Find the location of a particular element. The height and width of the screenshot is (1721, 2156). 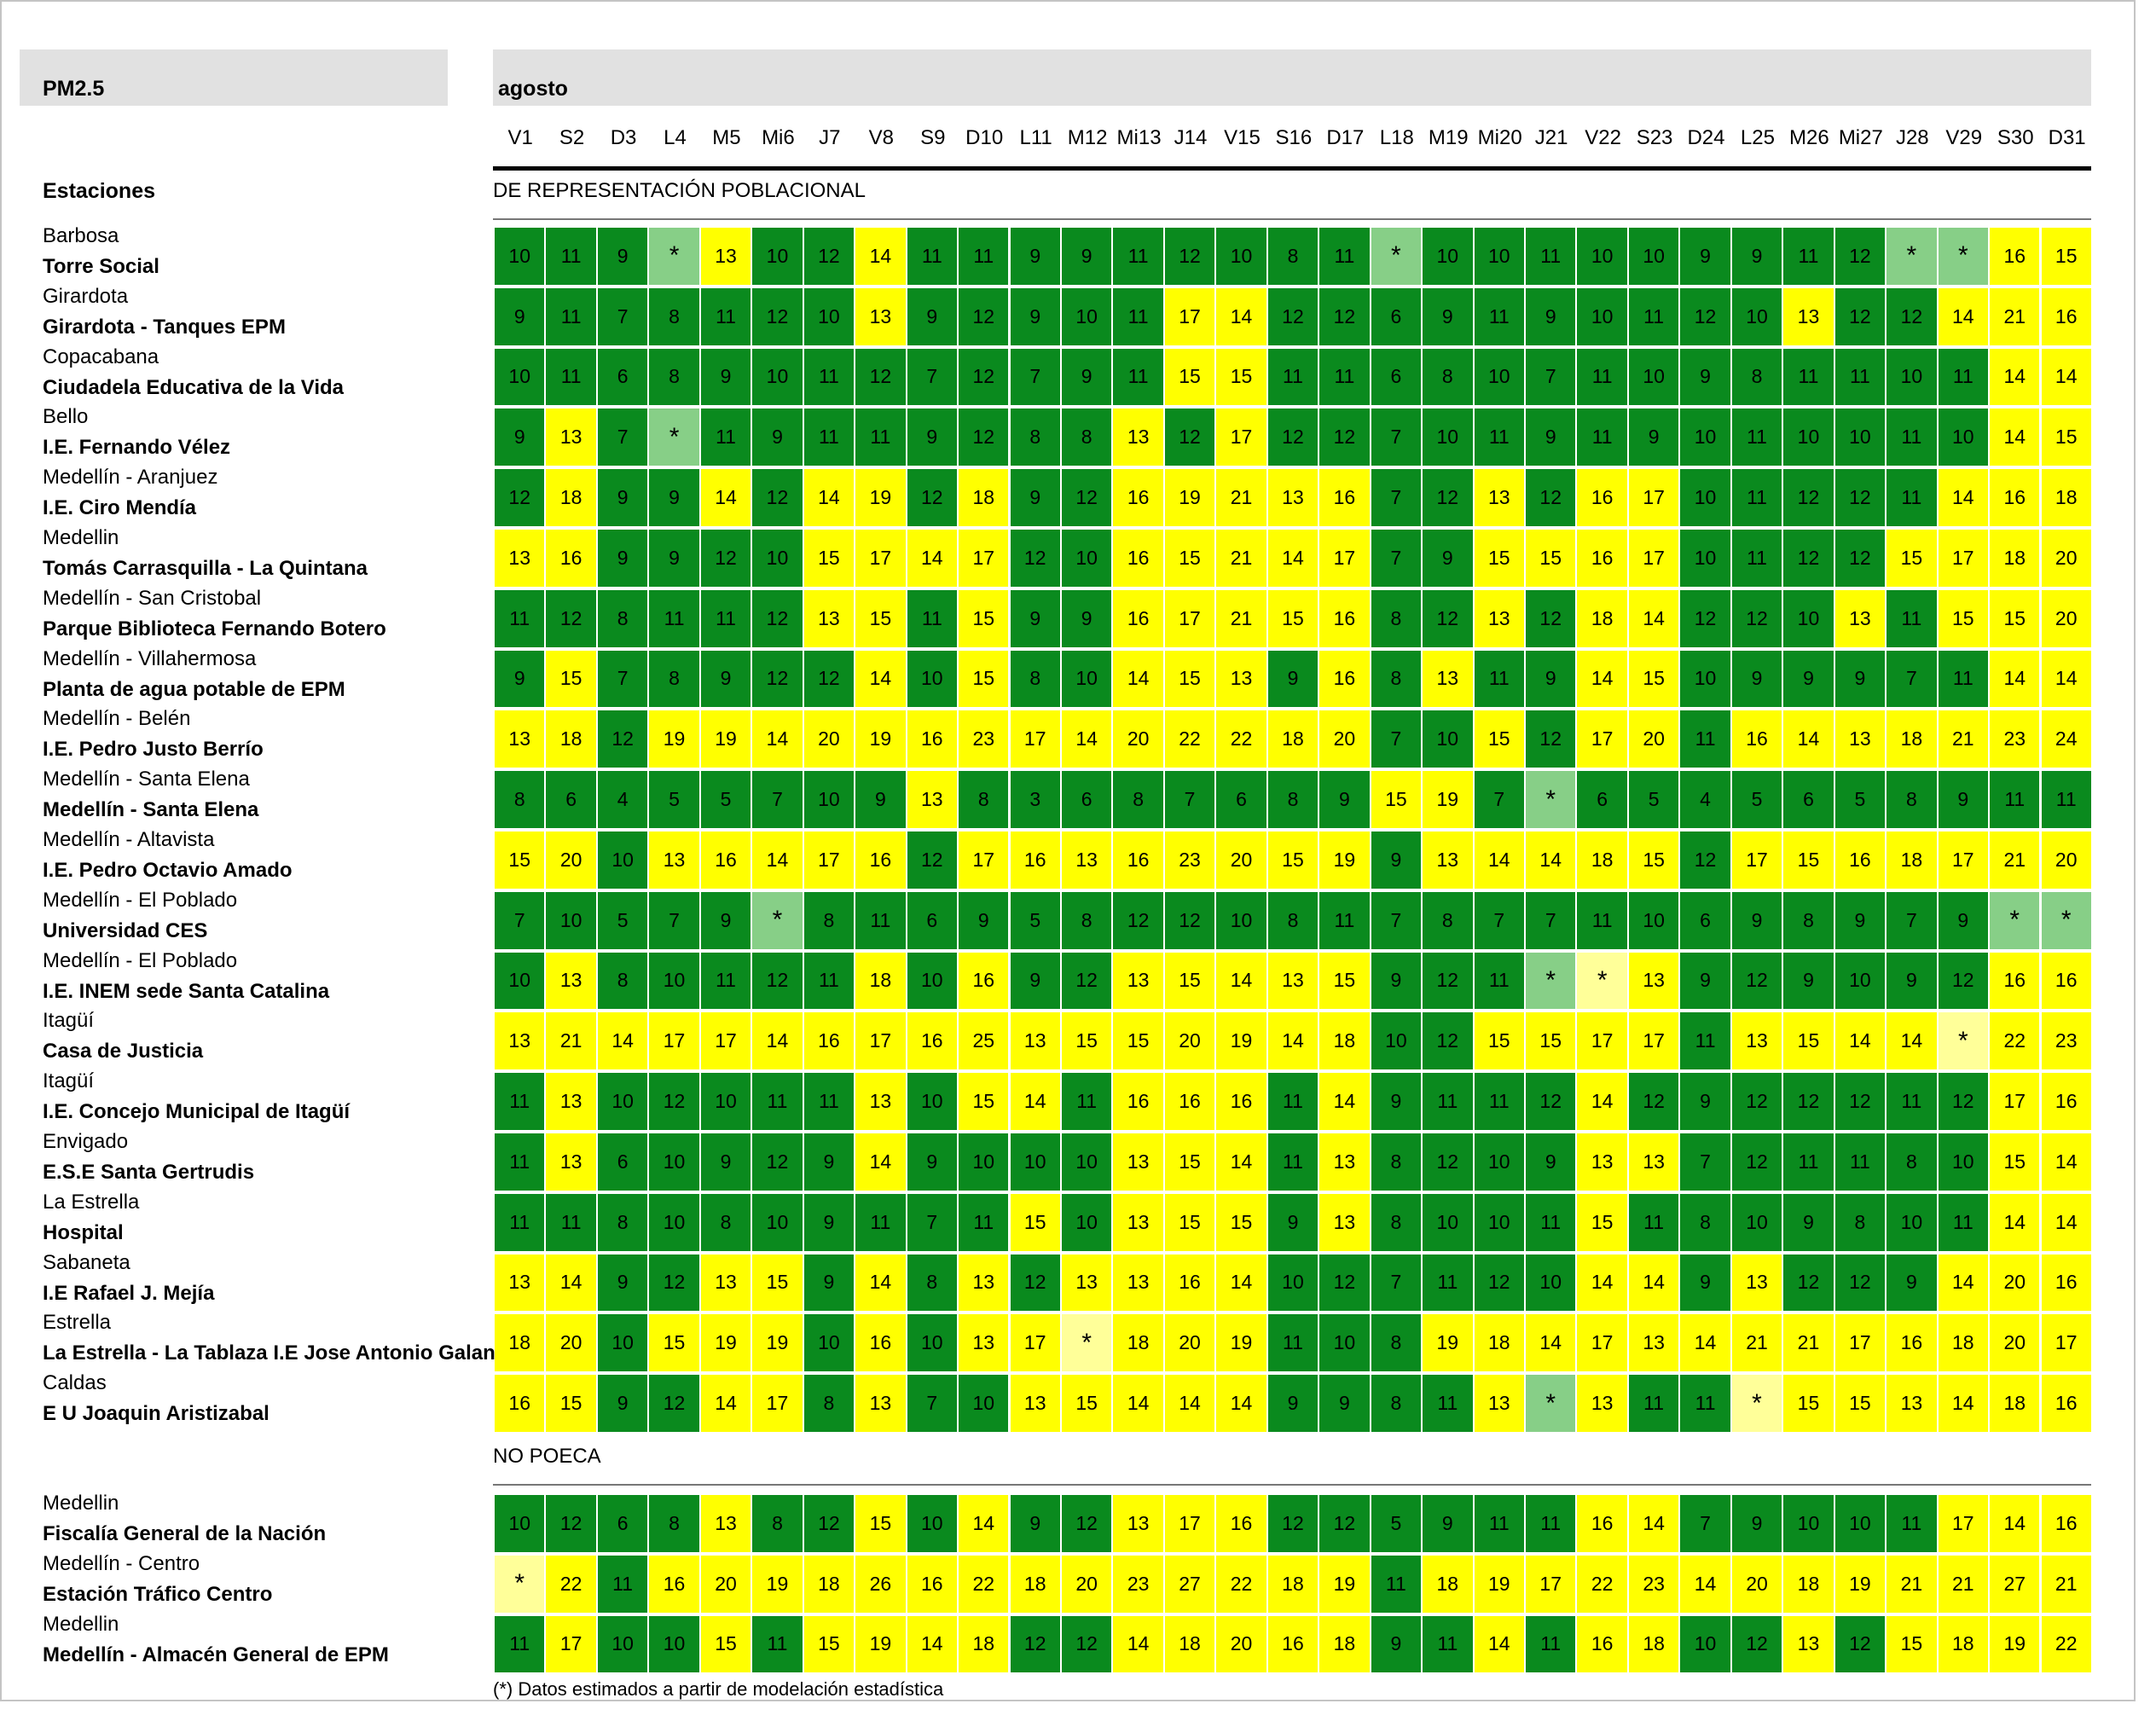

heatmap-cell: 23 is located at coordinates (984, 739).